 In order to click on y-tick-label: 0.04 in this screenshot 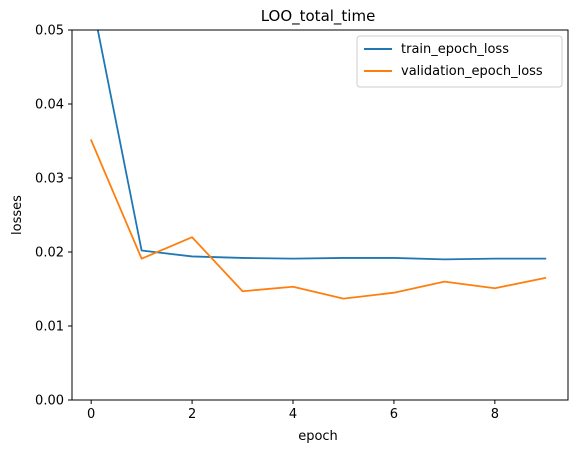, I will do `click(49, 105)`.